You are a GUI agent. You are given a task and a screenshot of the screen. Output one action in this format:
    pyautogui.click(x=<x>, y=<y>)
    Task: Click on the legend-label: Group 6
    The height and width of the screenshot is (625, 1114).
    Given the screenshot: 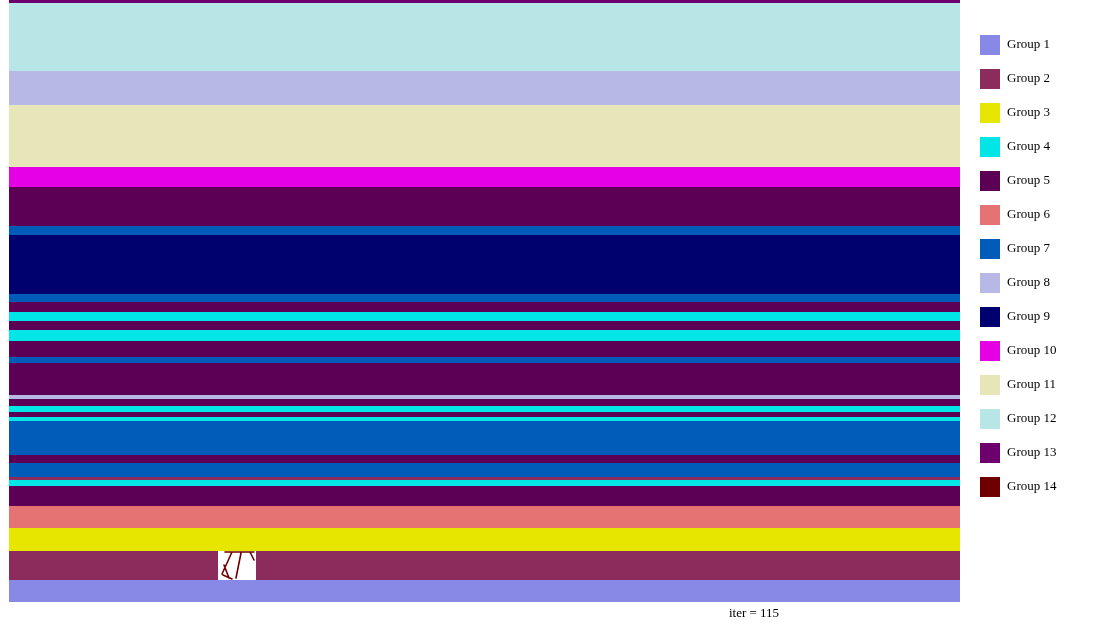 What is the action you would take?
    pyautogui.click(x=1029, y=213)
    